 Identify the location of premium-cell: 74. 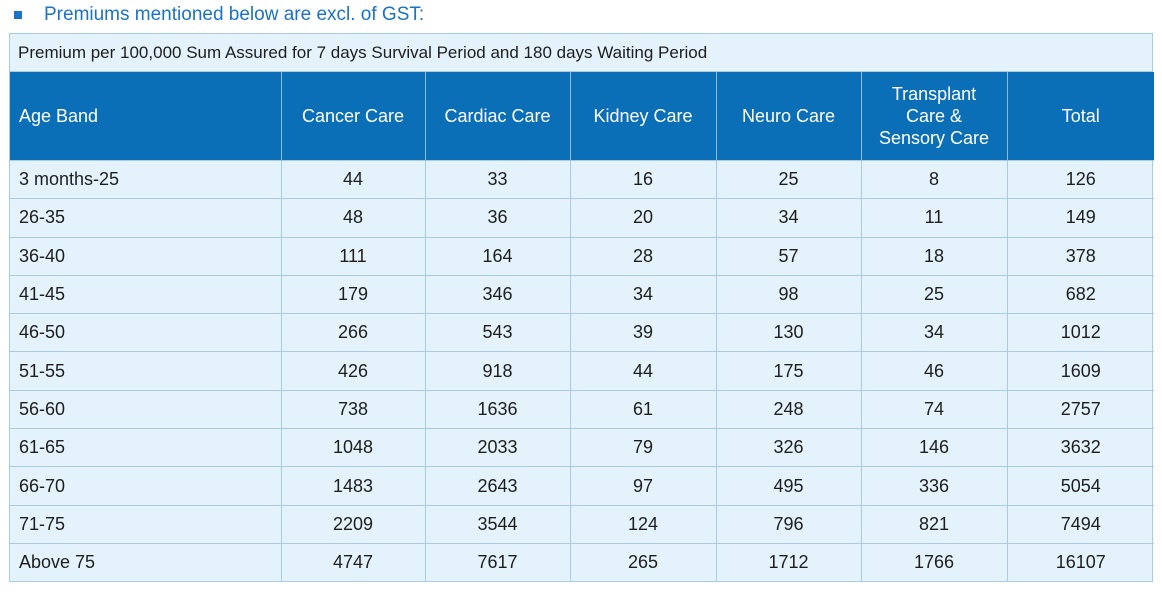
(934, 409).